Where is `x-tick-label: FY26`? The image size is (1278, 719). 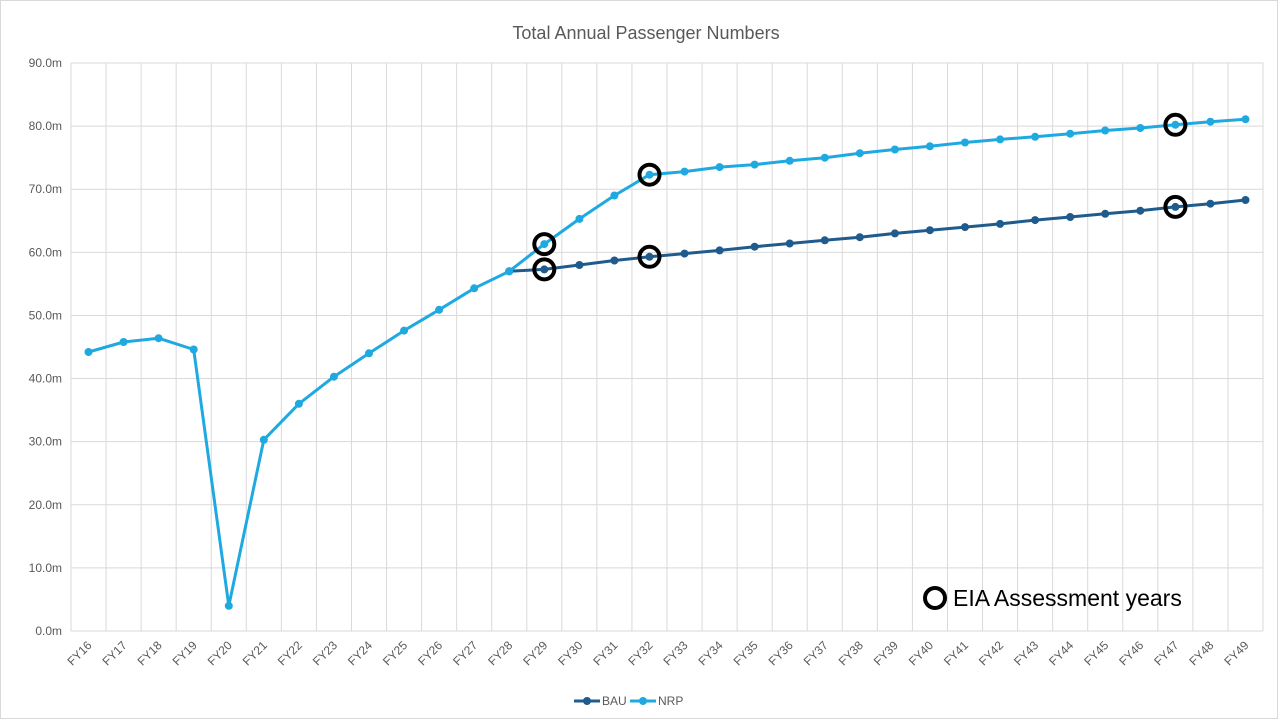 x-tick-label: FY26 is located at coordinates (430, 653).